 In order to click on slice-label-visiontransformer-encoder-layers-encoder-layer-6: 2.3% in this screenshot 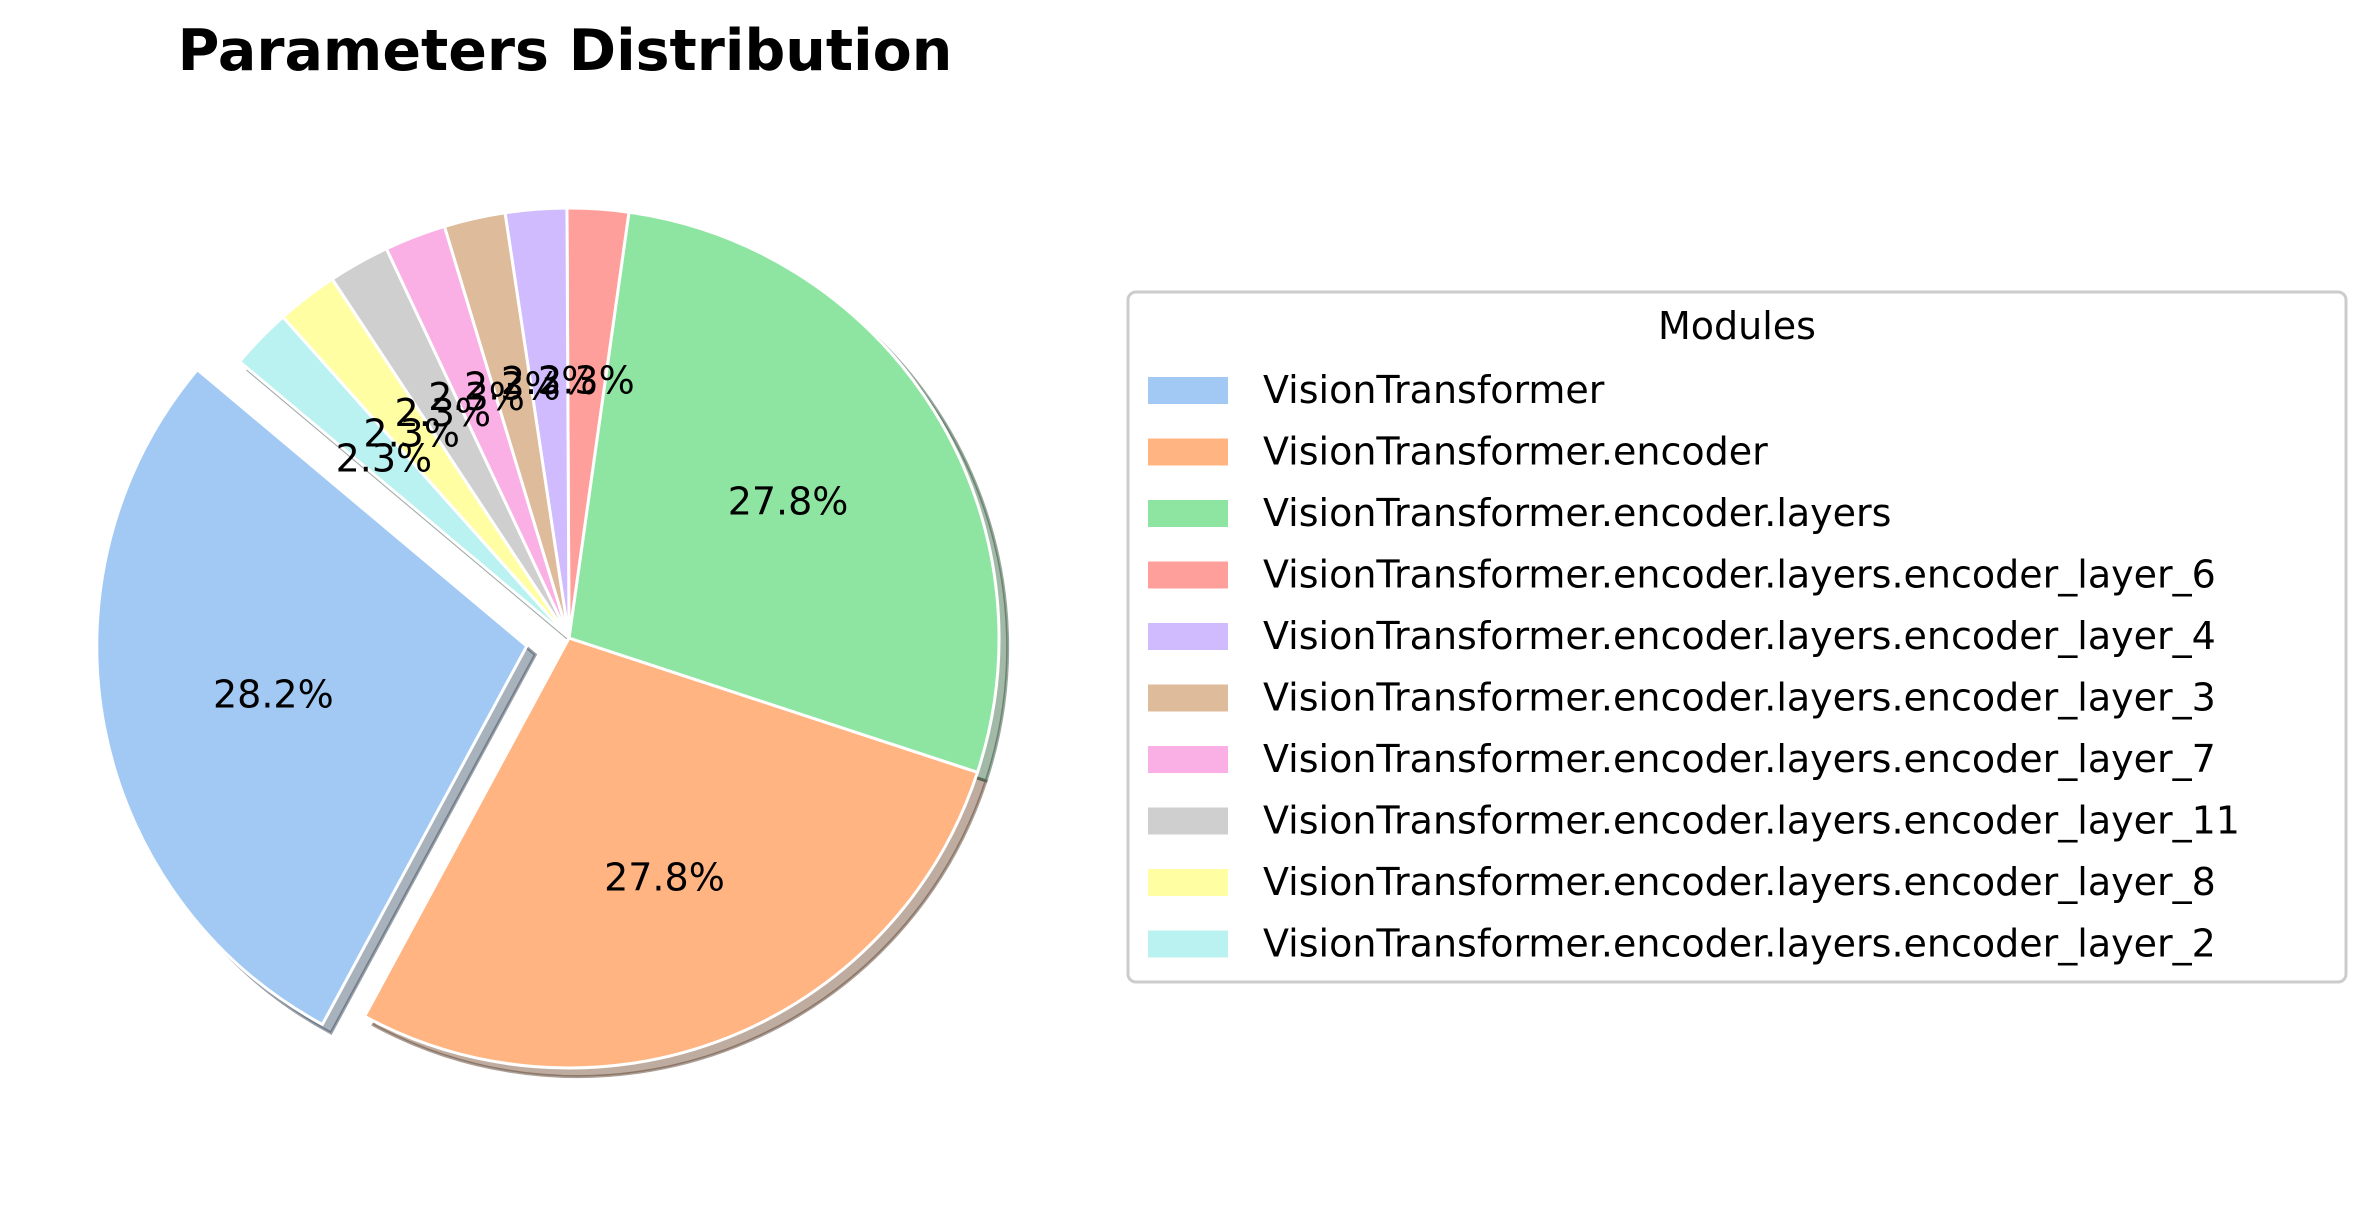, I will do `click(586, 381)`.